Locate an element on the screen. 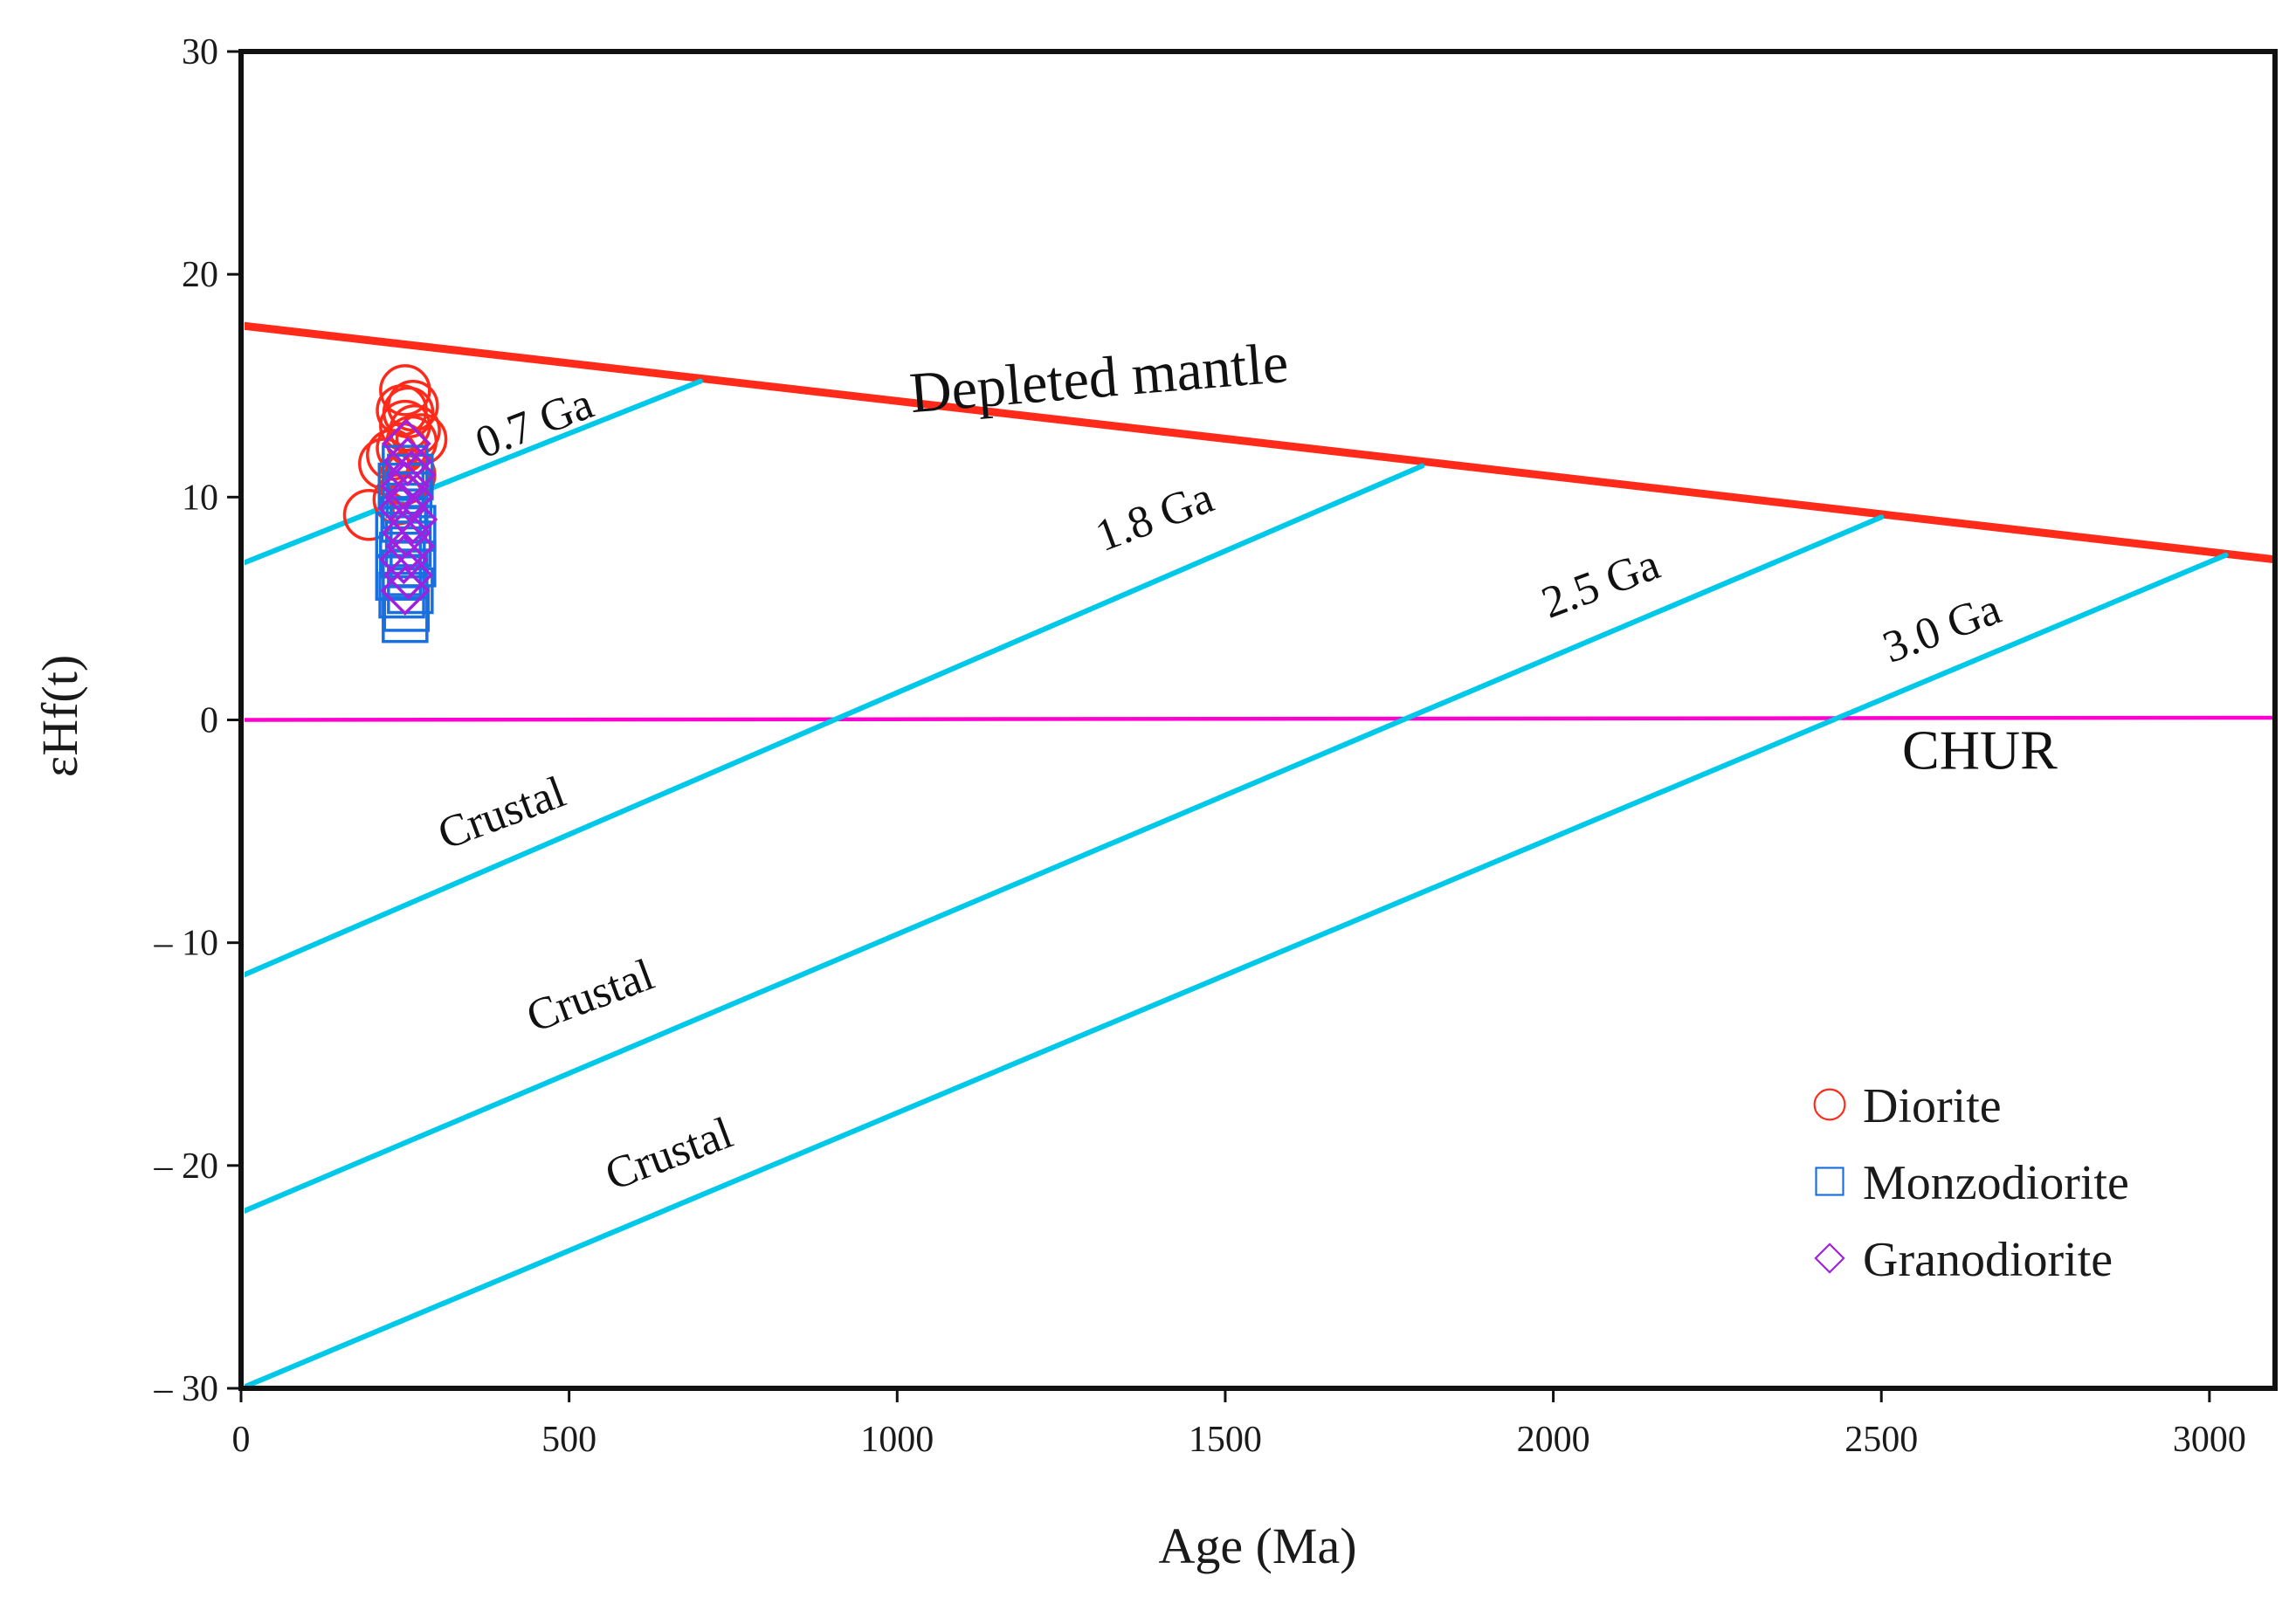  y-tick-label: – 10 is located at coordinates (186, 944).